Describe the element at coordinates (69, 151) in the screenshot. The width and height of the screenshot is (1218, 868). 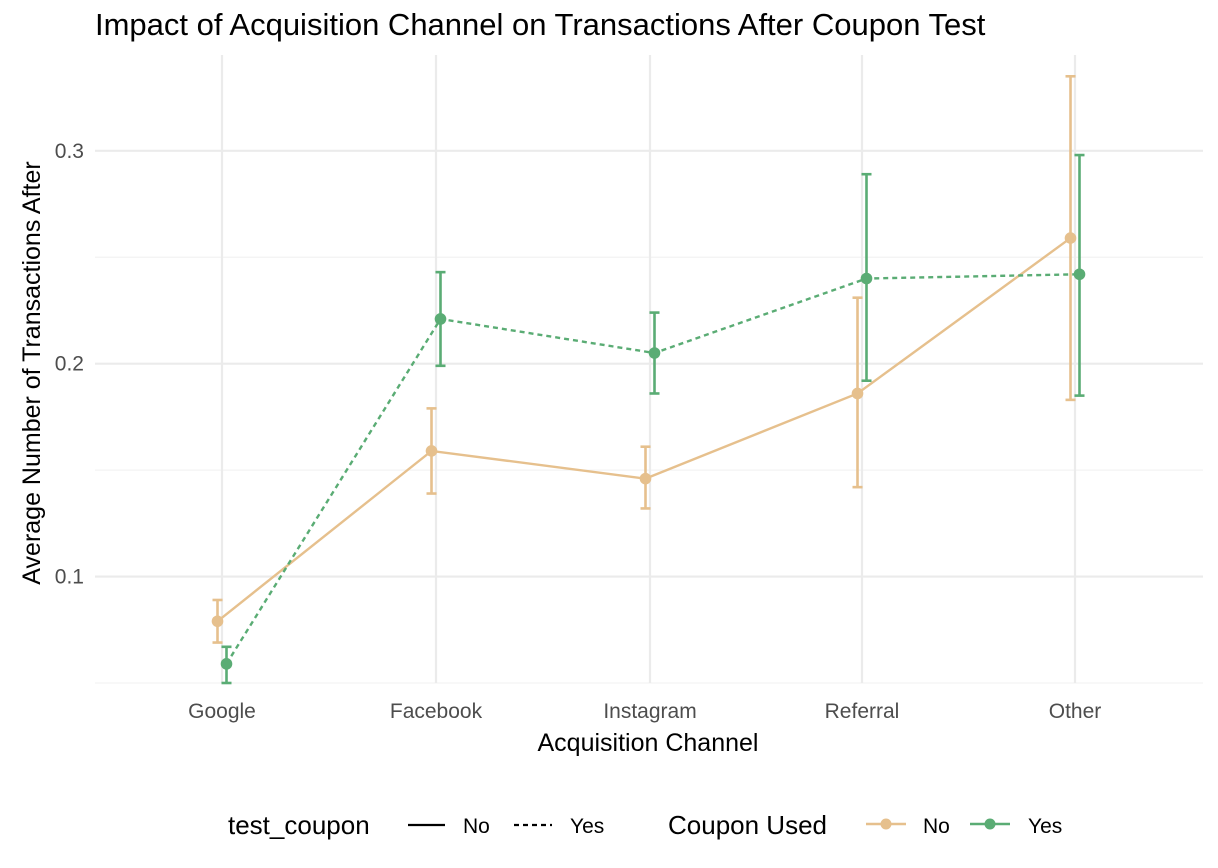
I see `y-tick-label: 0.3` at that location.